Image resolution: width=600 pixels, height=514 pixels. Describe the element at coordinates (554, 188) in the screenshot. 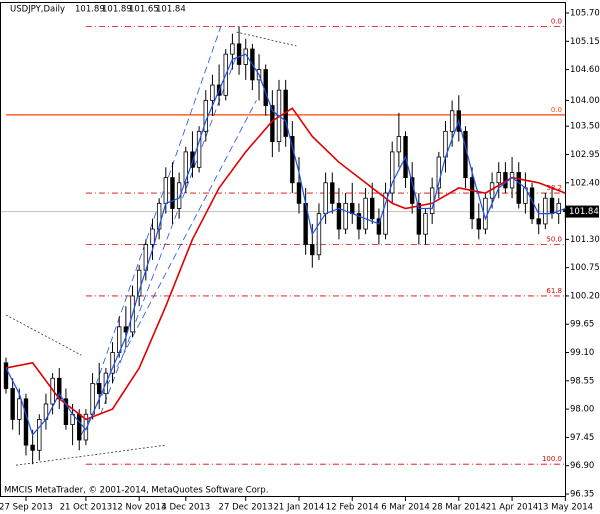

I see `level-label: 38.2` at that location.